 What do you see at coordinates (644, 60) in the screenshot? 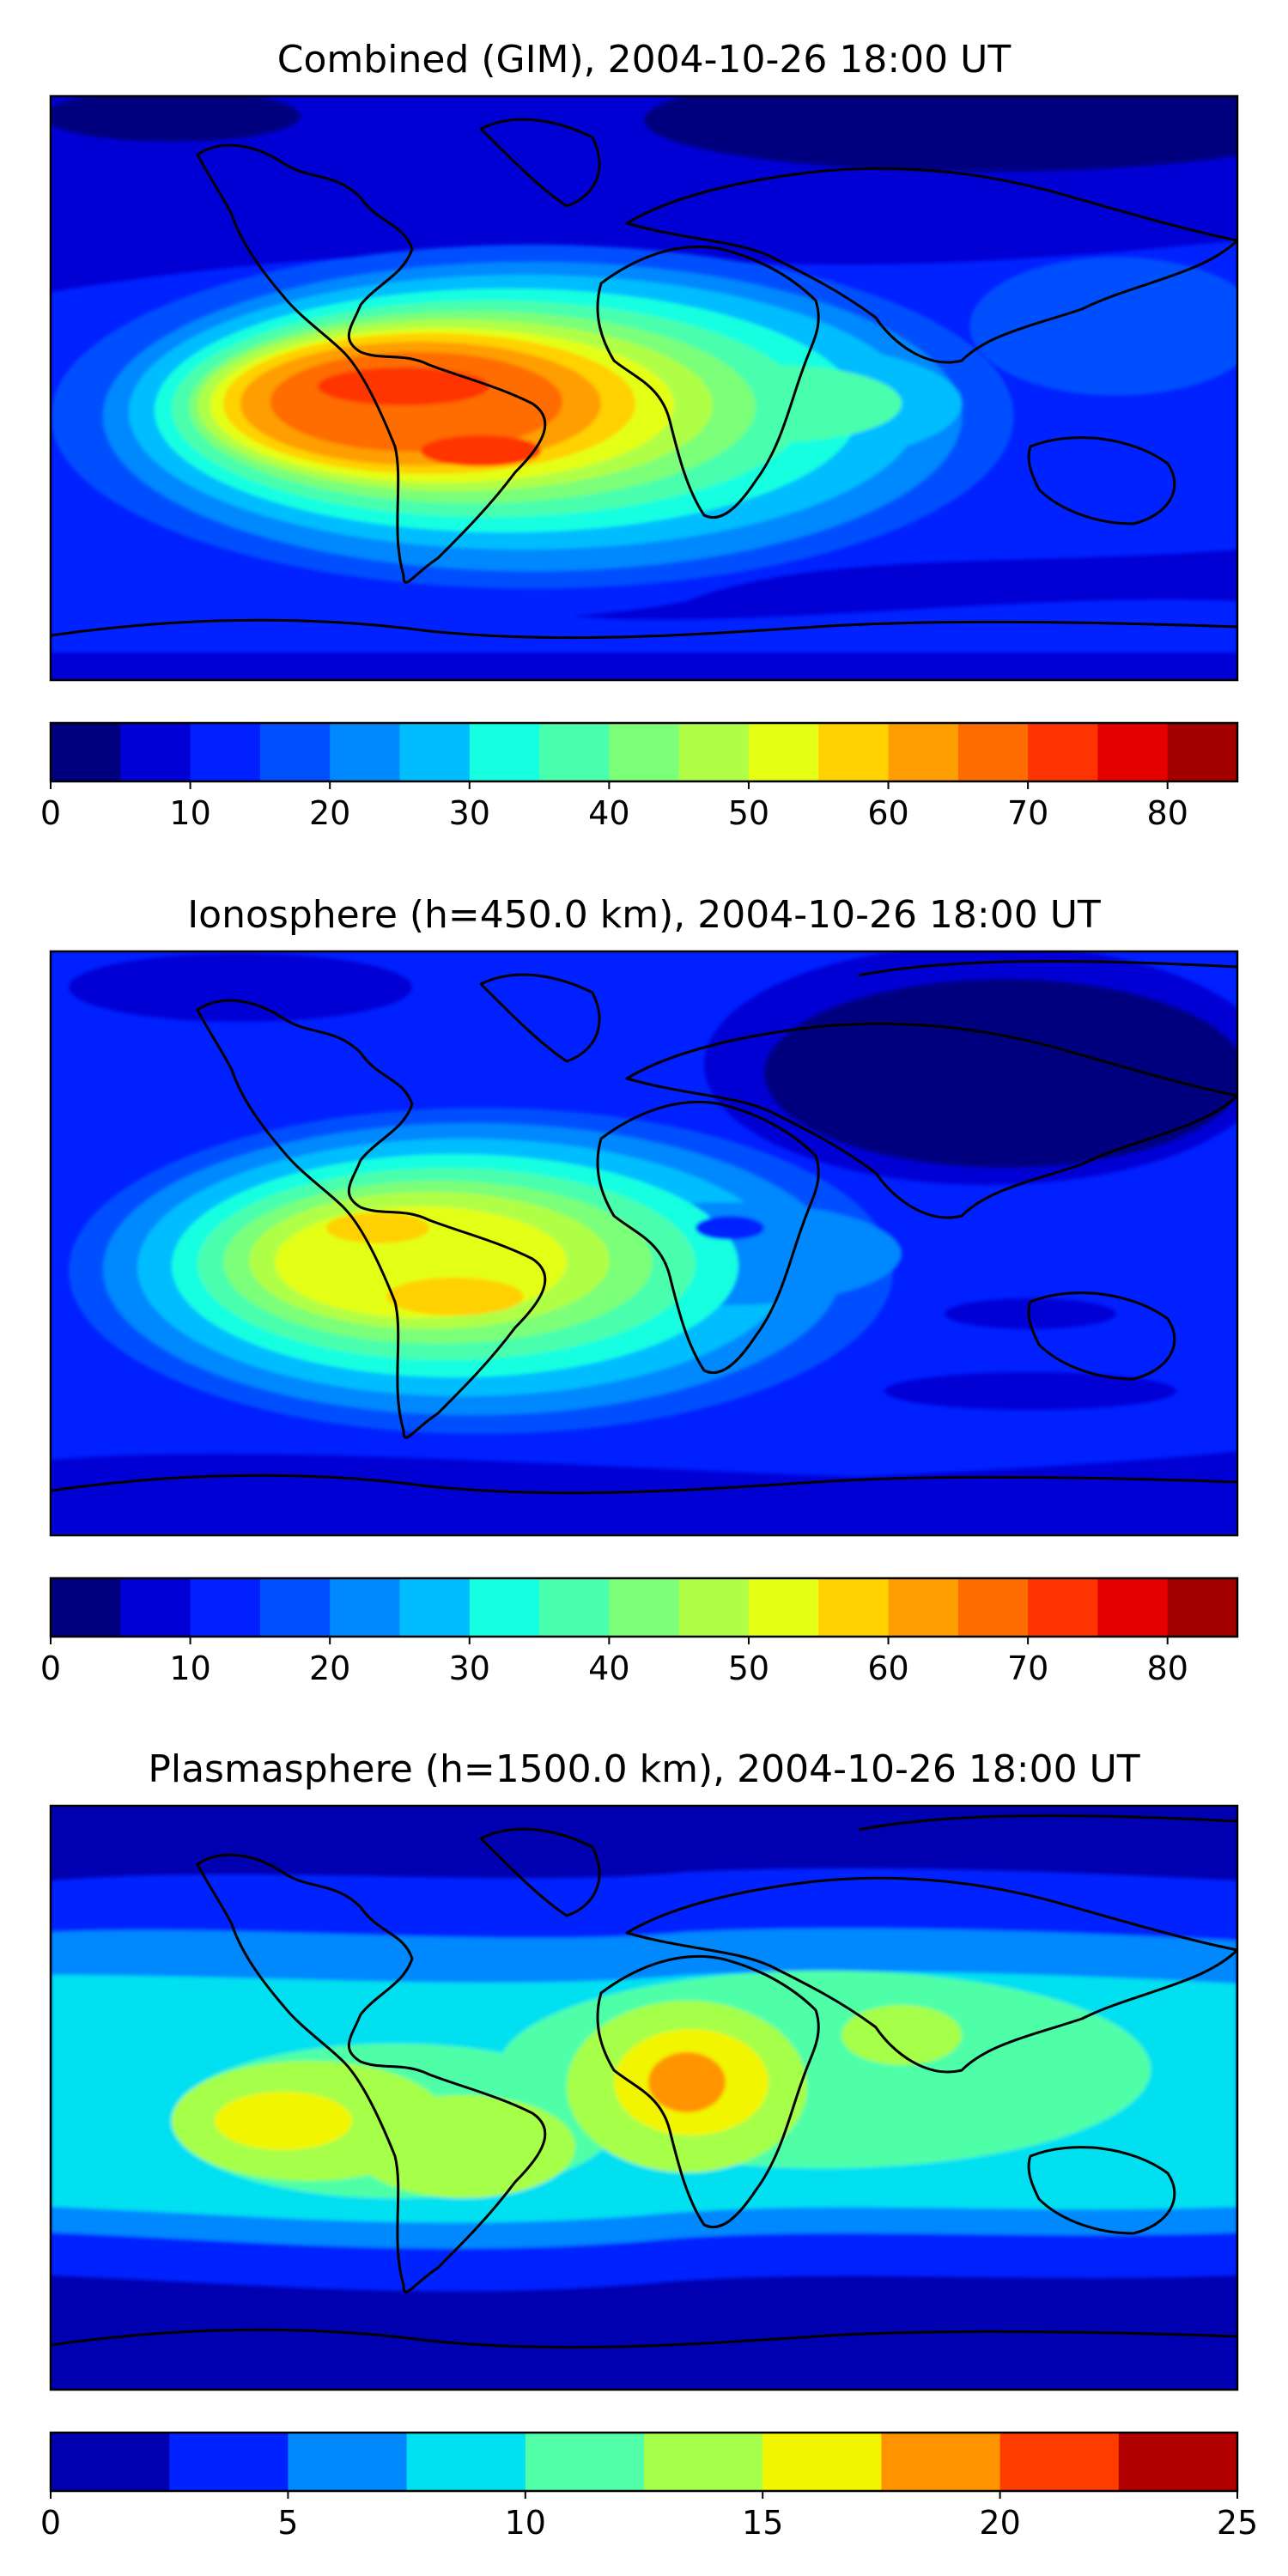
I see `panel-1-title: Combined (GIM), 2004-10-26 18:00 UT` at bounding box center [644, 60].